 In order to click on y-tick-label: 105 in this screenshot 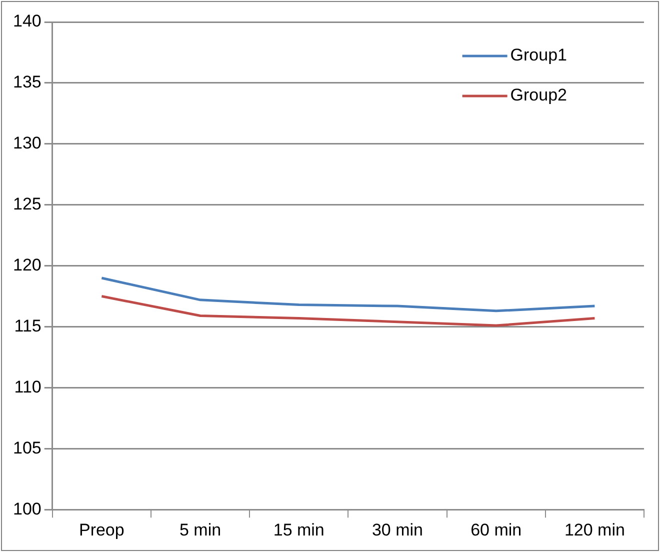, I will do `click(27, 448)`.